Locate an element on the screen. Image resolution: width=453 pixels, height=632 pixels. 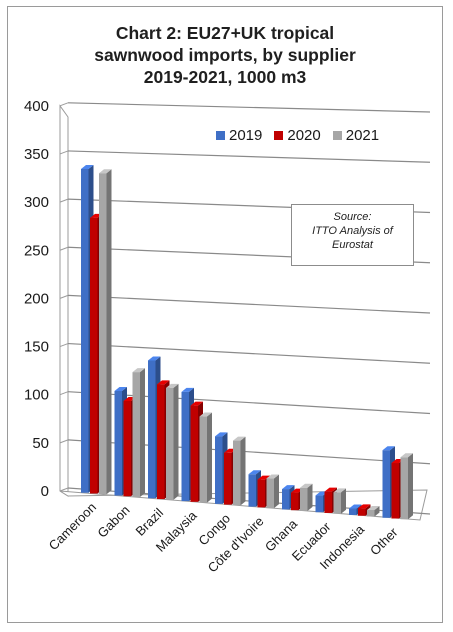
bar-2020-ghana is located at coordinates (295, 501).